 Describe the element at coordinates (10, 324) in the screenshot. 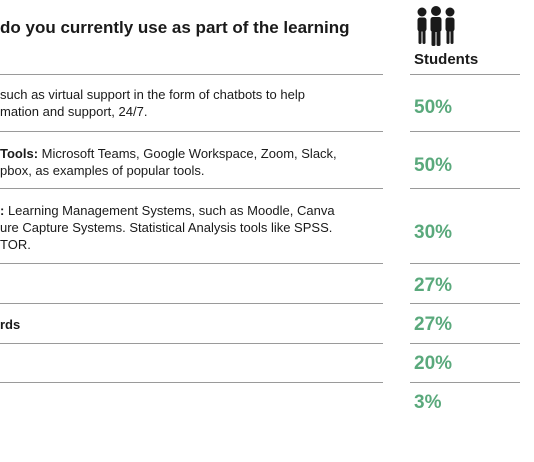

I see `row-label: rds` at that location.